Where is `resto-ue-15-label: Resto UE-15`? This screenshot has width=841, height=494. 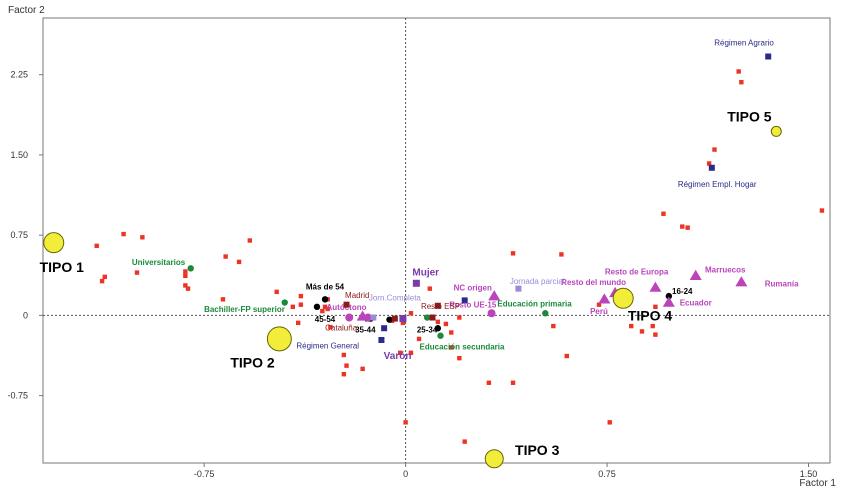 resto-ue-15-label: Resto UE-15 is located at coordinates (473, 305).